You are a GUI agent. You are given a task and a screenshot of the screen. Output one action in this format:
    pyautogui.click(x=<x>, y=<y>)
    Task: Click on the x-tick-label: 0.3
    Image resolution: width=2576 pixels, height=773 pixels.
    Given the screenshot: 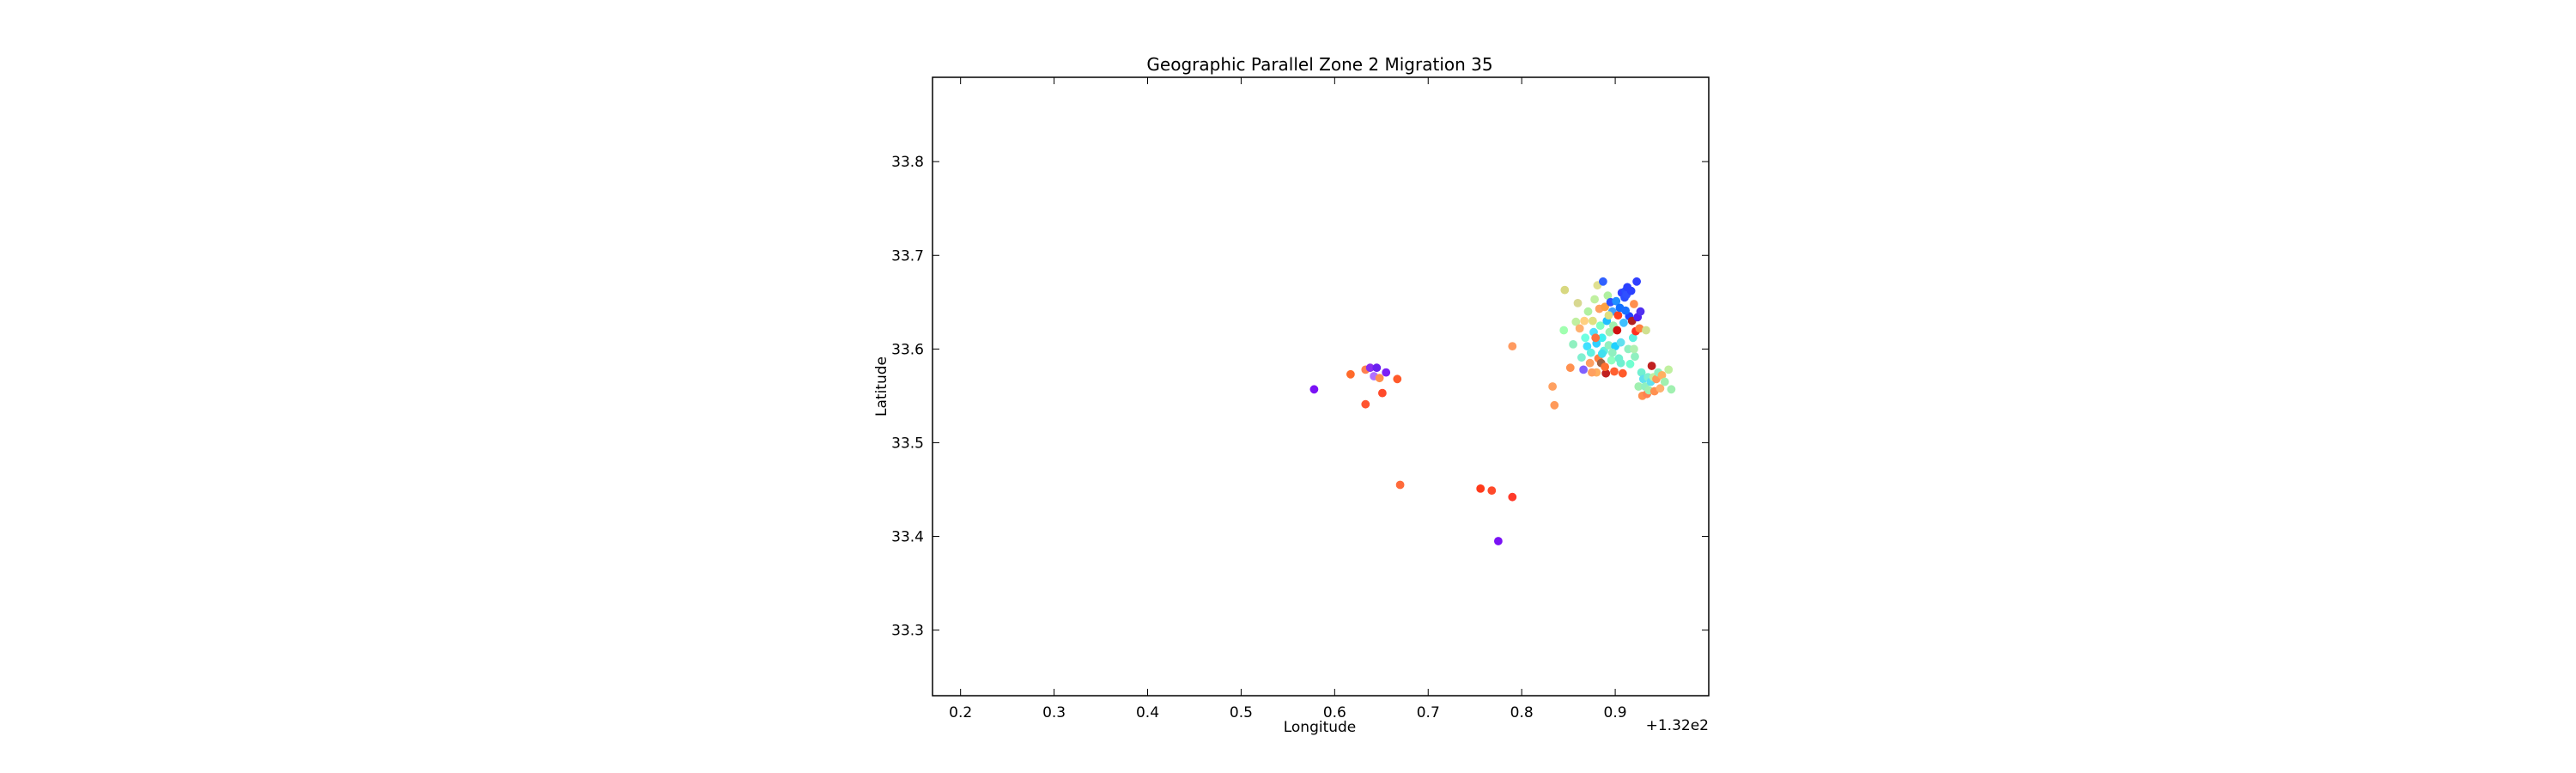 What is the action you would take?
    pyautogui.click(x=1054, y=712)
    